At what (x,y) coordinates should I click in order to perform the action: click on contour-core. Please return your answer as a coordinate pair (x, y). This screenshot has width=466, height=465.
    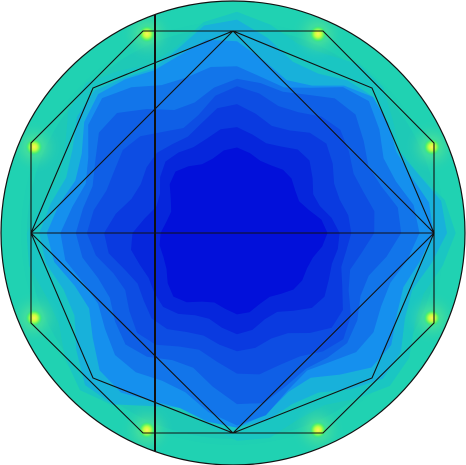
    Looking at the image, I should click on (243, 231).